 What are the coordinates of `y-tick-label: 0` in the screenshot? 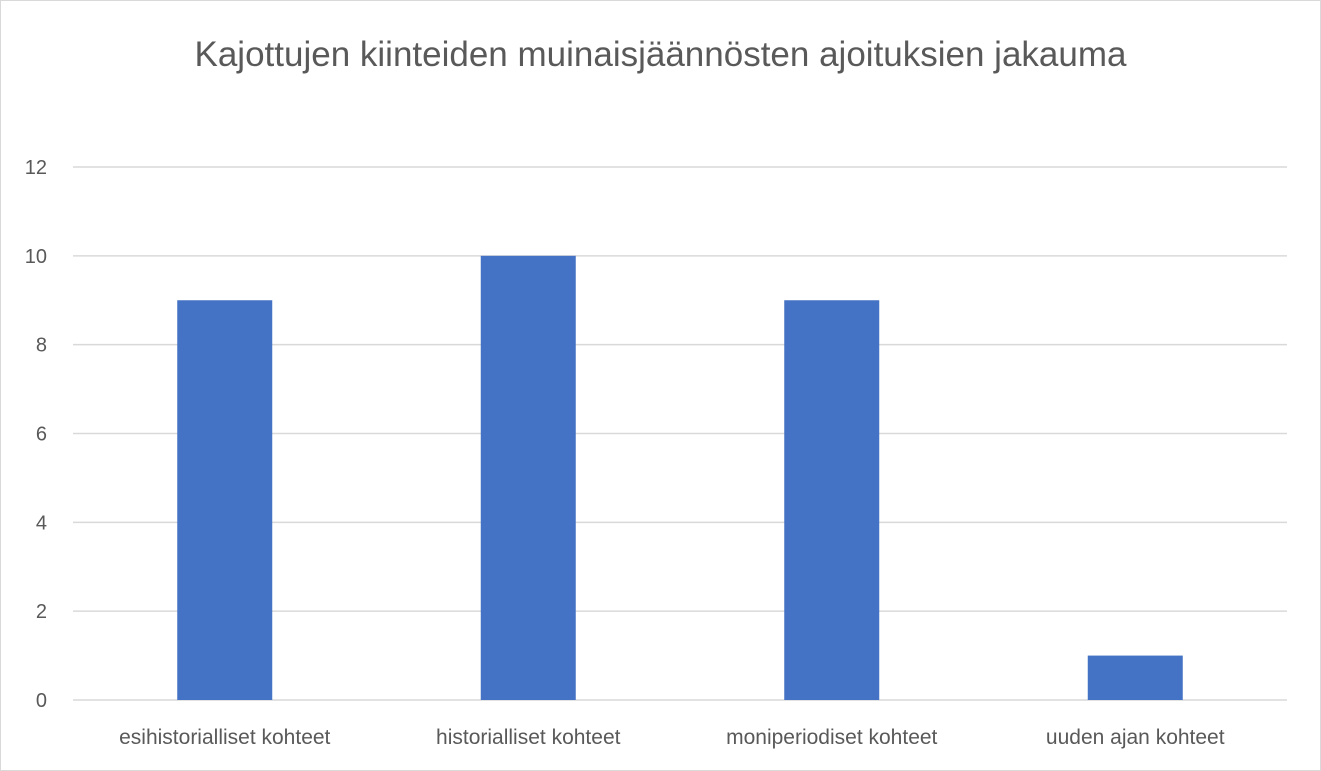 It's located at (41, 701).